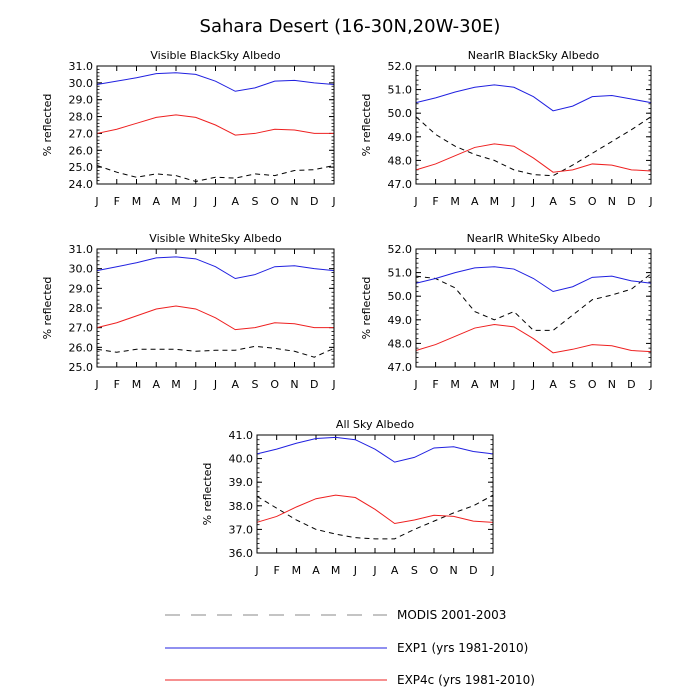  I want to click on y-tick-label: 52.0, so click(400, 66).